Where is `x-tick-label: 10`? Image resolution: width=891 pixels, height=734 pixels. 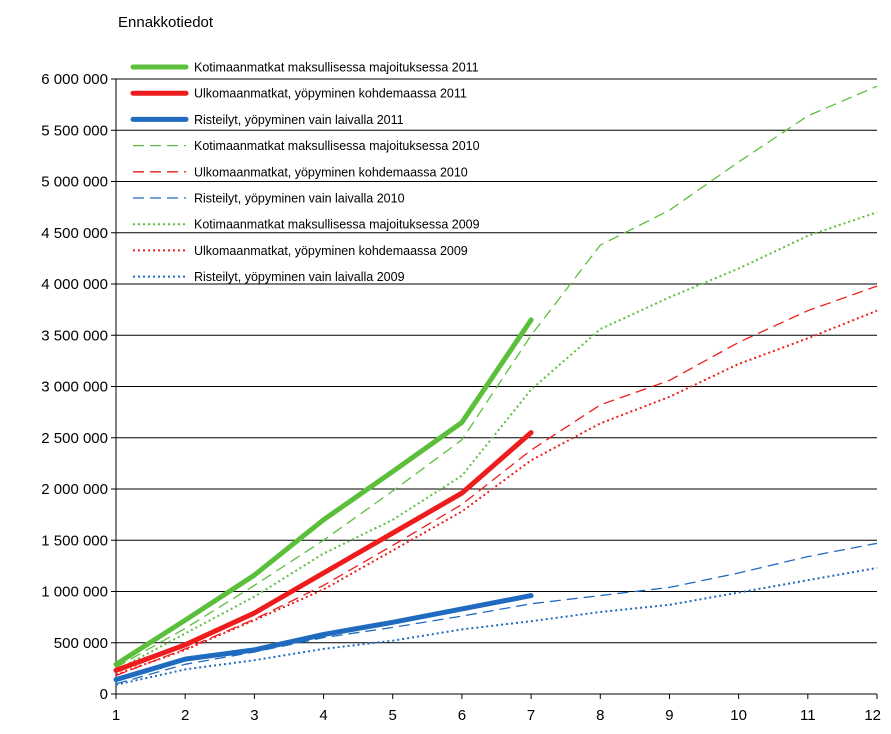 x-tick-label: 10 is located at coordinates (738, 715).